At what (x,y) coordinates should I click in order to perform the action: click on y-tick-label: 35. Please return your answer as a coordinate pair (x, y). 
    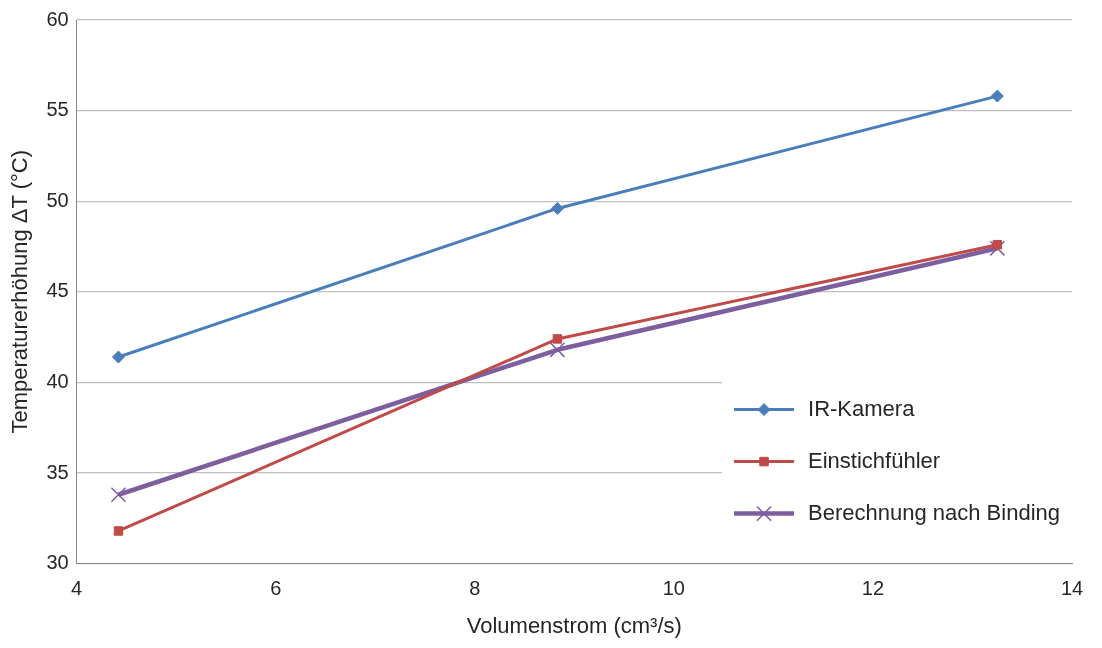
    Looking at the image, I should click on (57, 471).